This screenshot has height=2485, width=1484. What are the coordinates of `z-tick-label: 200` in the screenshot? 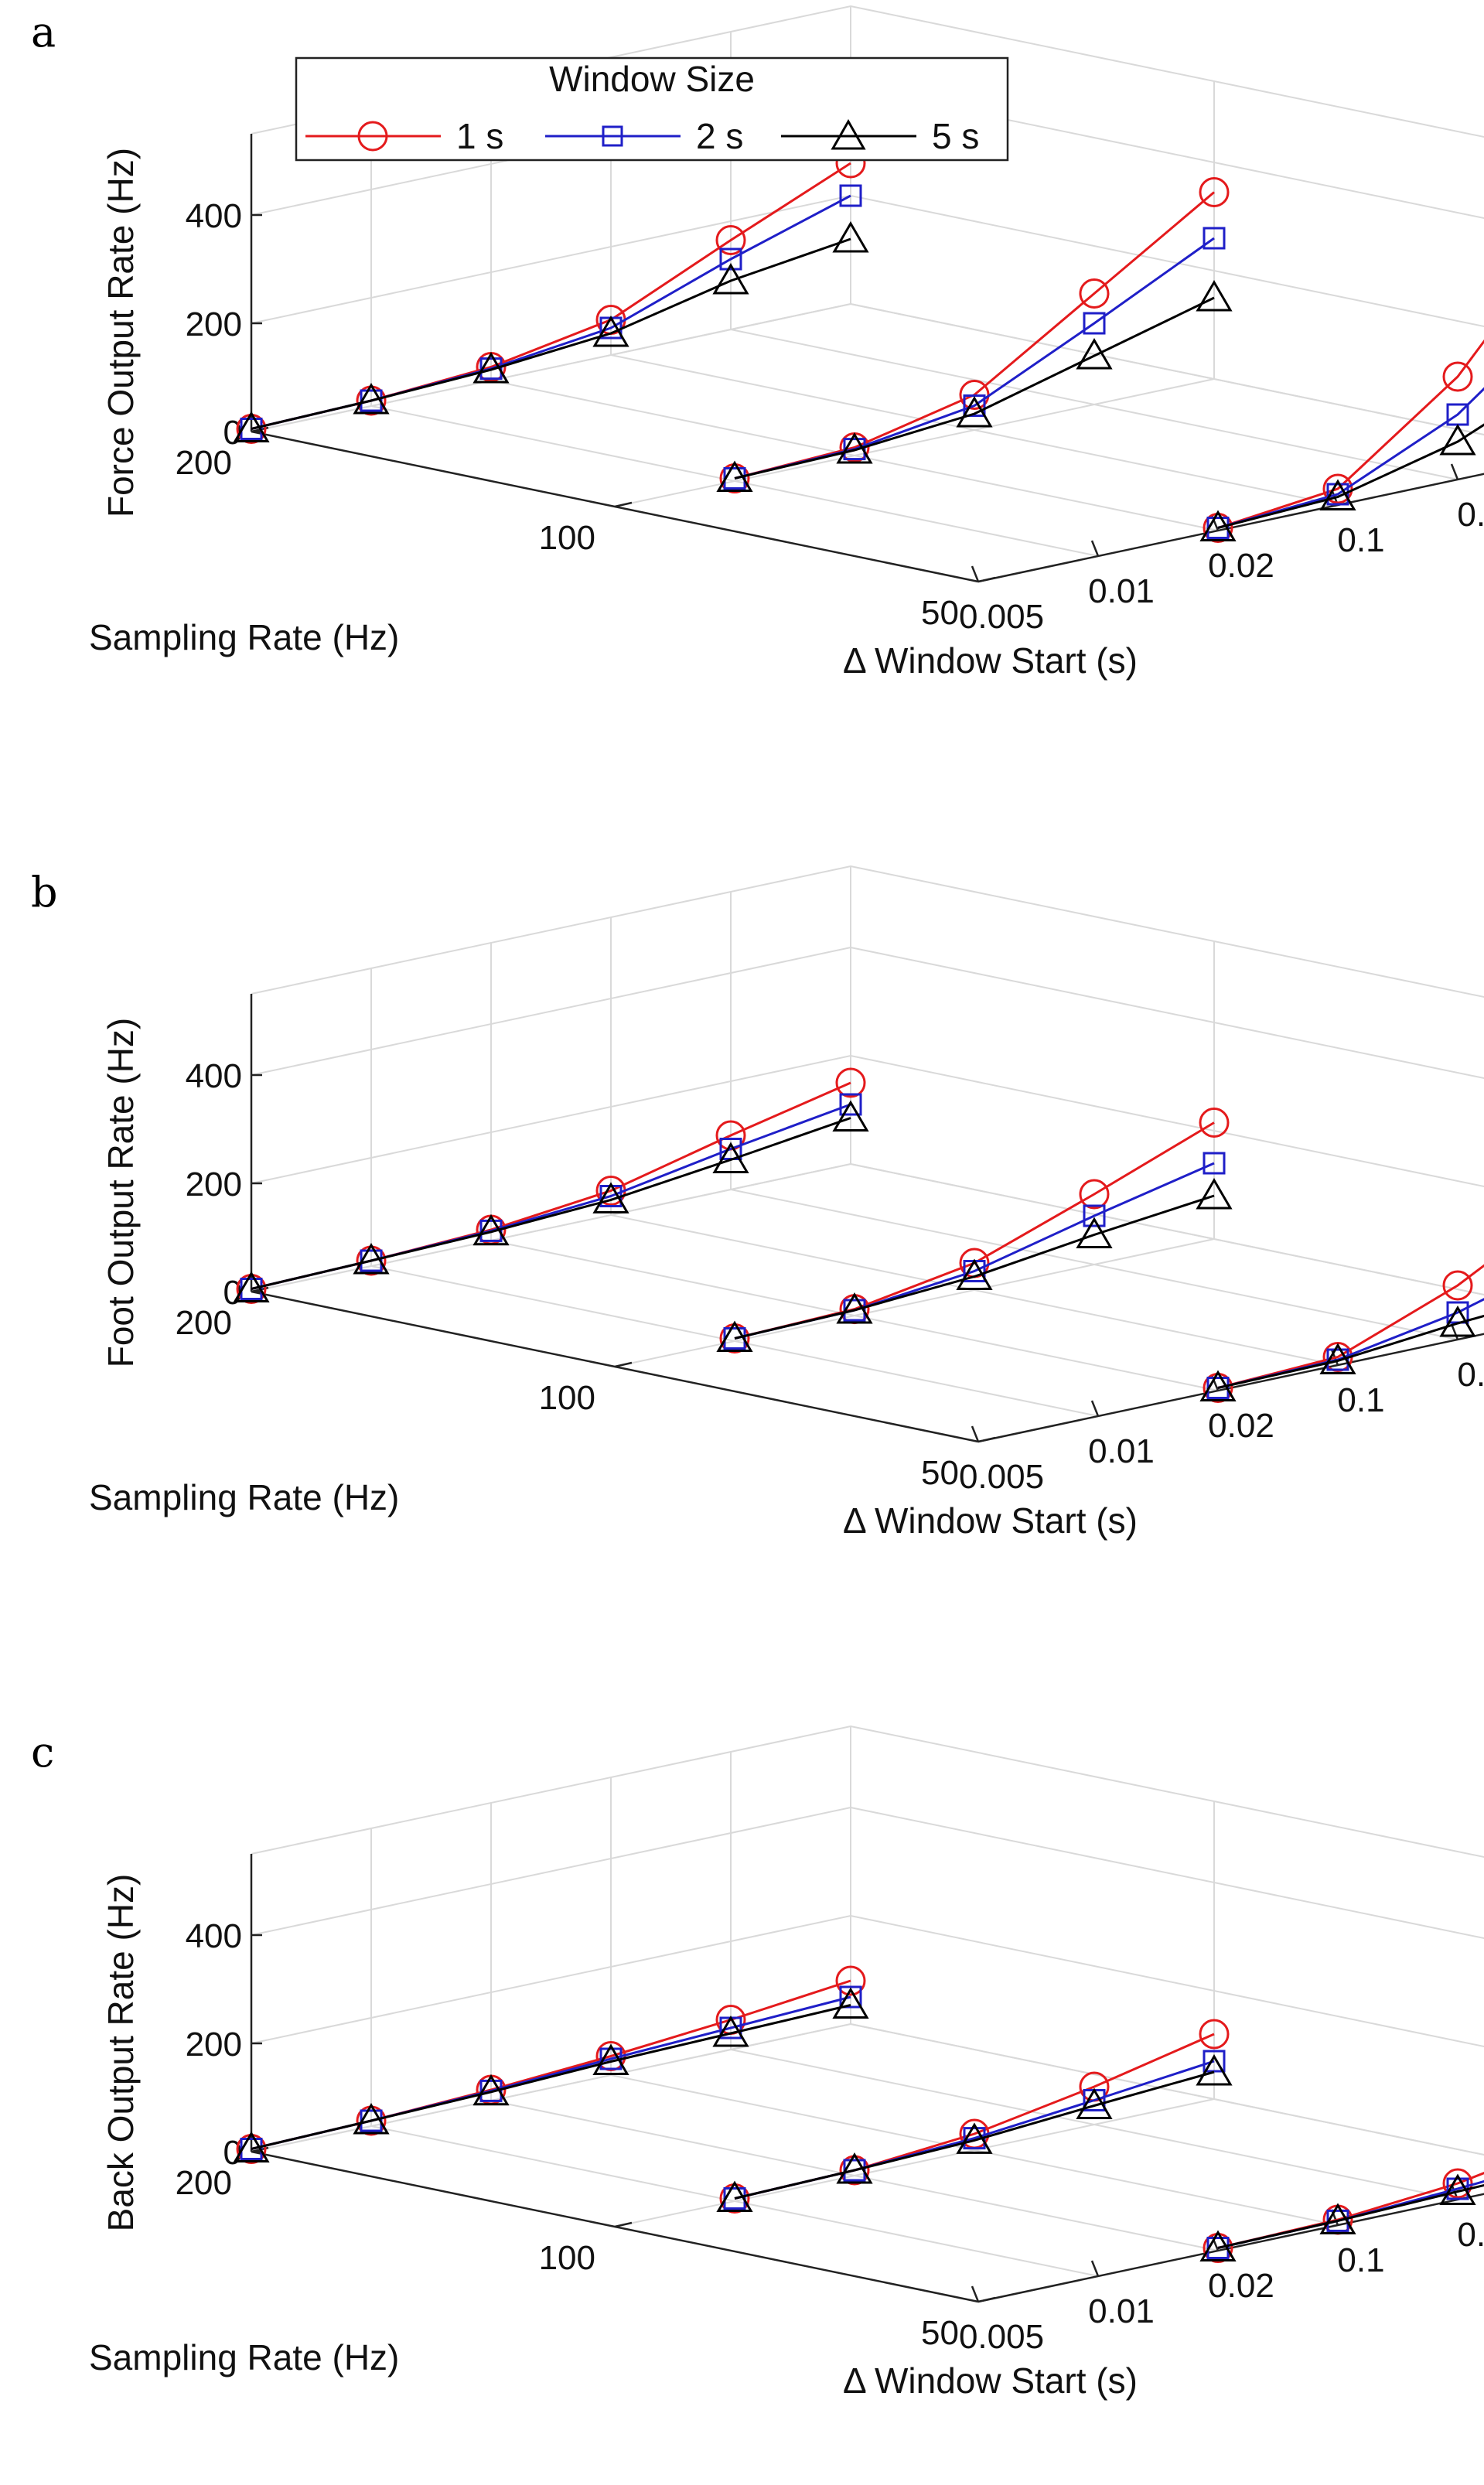 It's located at (214, 1184).